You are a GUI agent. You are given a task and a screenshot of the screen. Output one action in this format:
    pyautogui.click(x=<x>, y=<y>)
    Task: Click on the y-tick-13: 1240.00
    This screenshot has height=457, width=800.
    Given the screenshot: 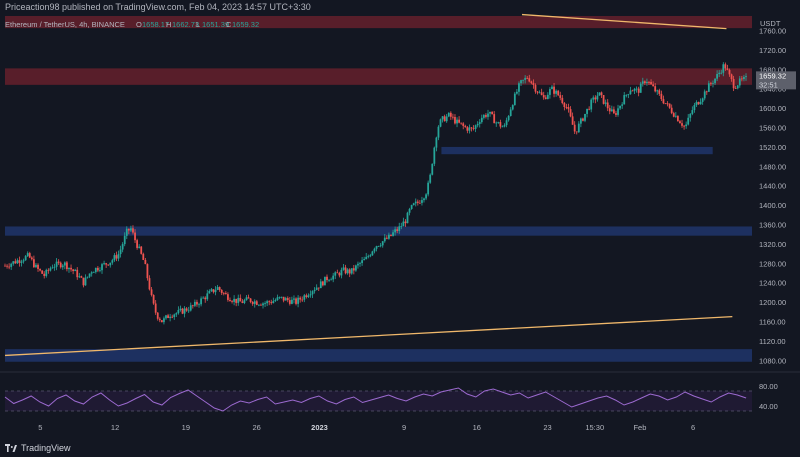 What is the action you would take?
    pyautogui.click(x=772, y=283)
    